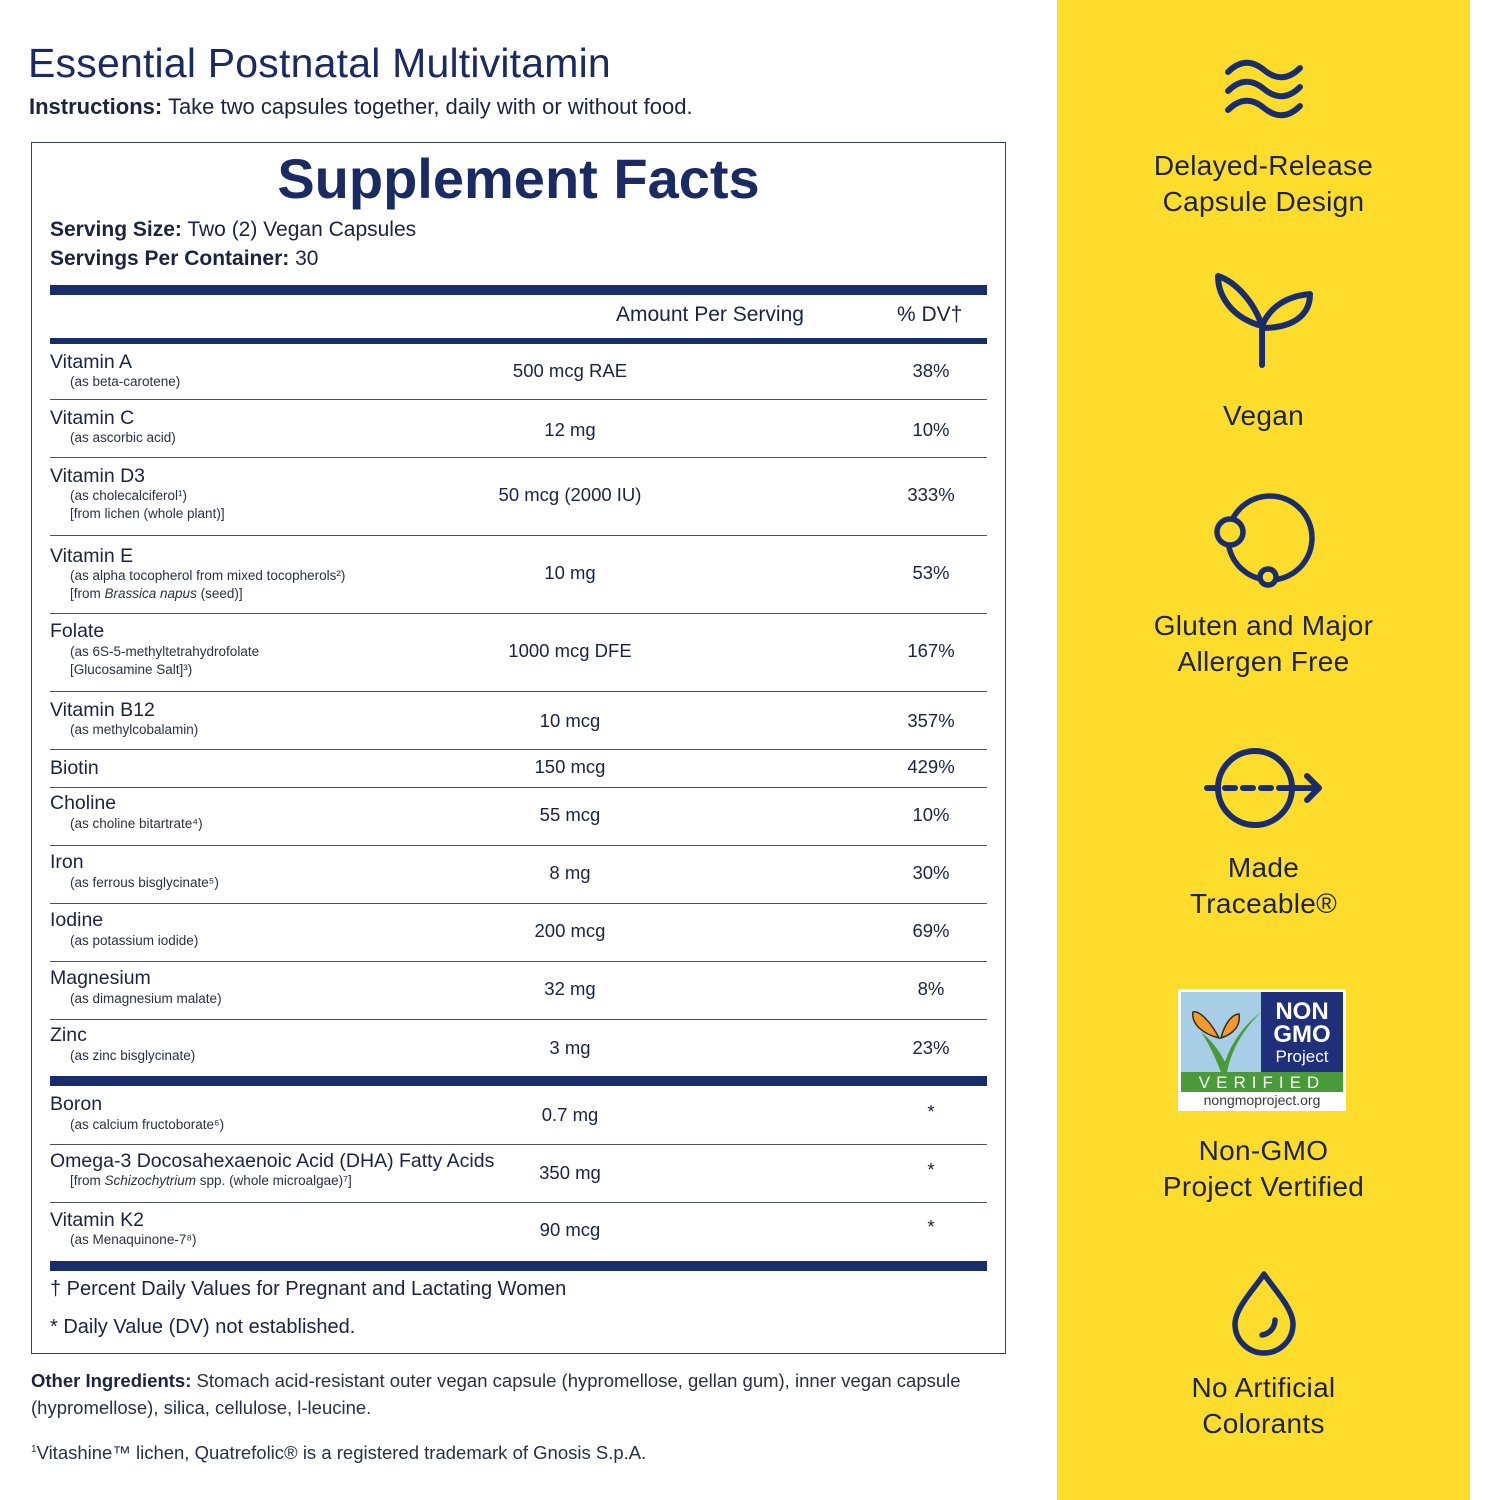  Describe the element at coordinates (931, 930) in the screenshot. I see `nutrient-dv: 69%` at that location.